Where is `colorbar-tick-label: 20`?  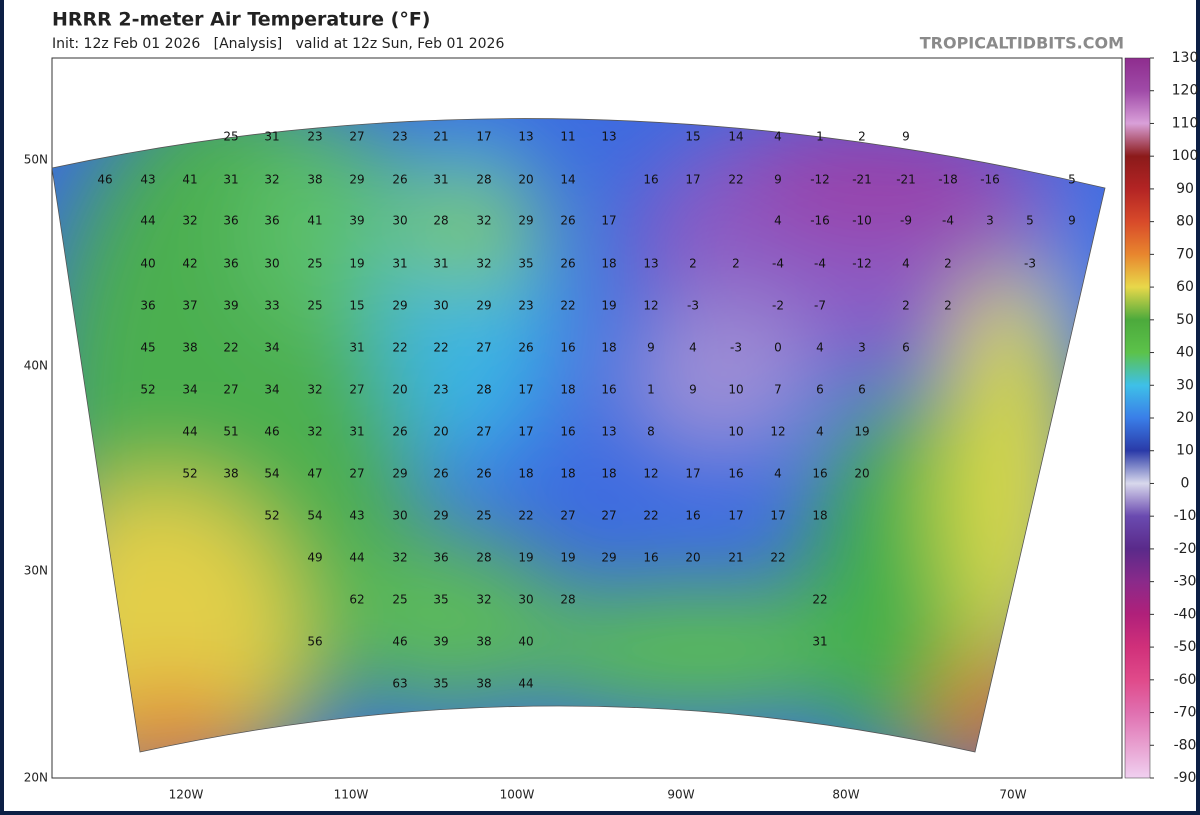
colorbar-tick-label: 20 is located at coordinates (1185, 418).